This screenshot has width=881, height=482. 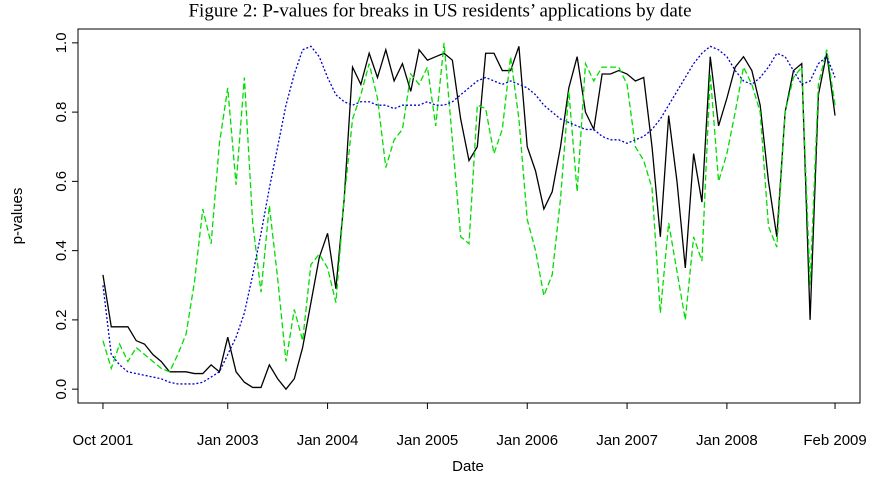 What do you see at coordinates (627, 440) in the screenshot?
I see `x-tick-label: Jan 2007` at bounding box center [627, 440].